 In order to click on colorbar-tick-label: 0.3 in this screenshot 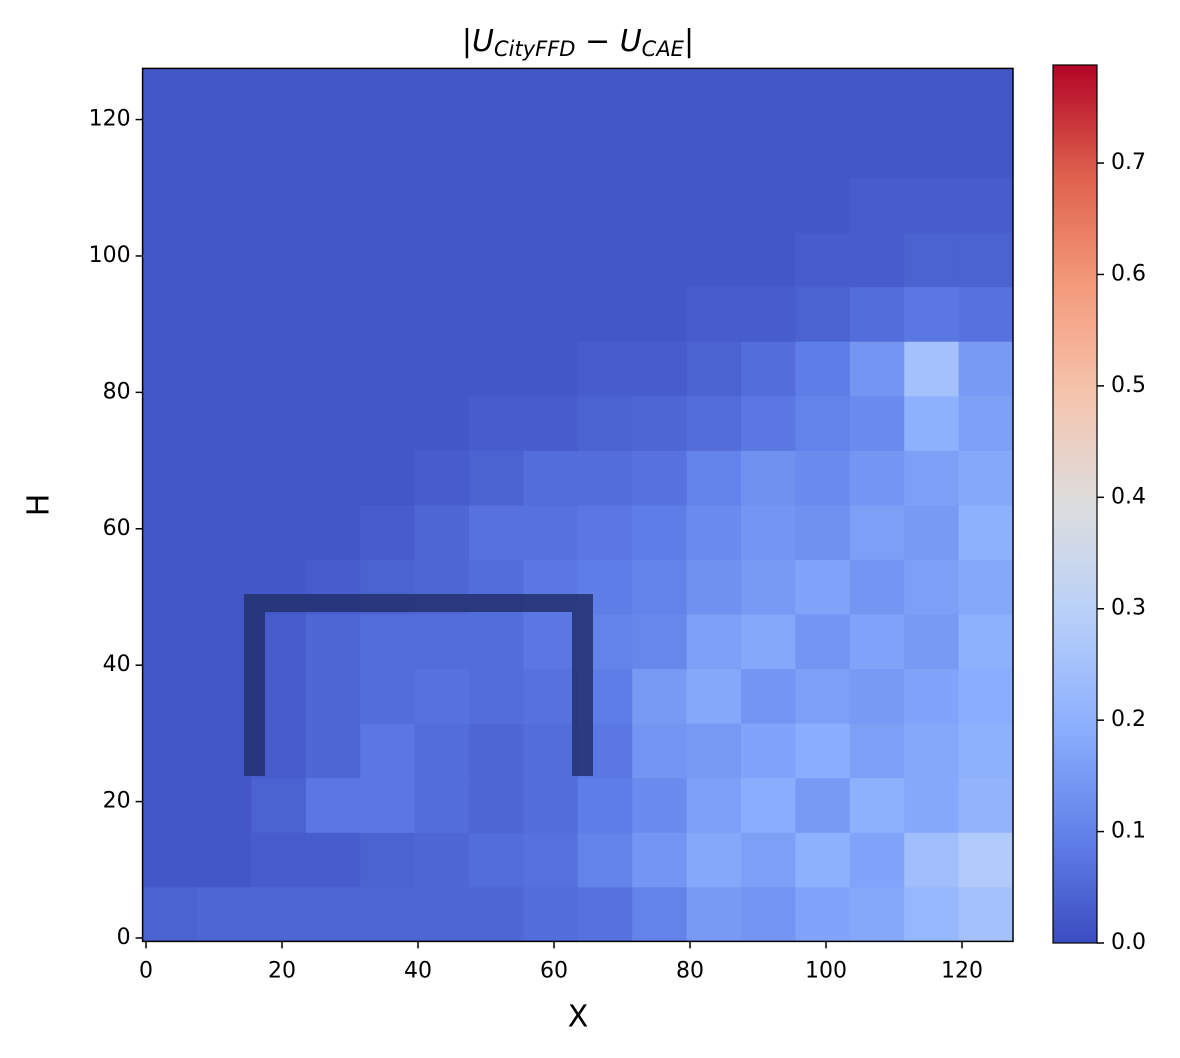, I will do `click(1128, 608)`.